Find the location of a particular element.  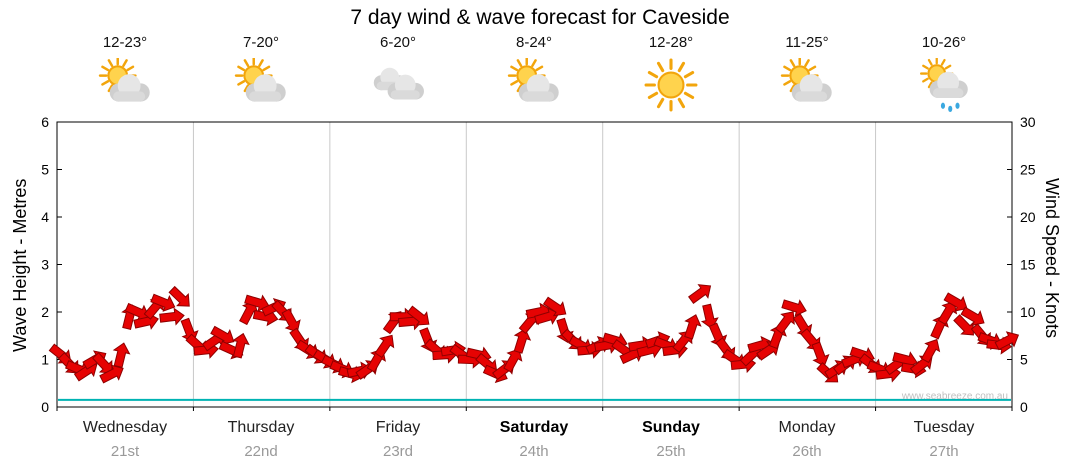

right-tick-label: 10 is located at coordinates (1028, 312).